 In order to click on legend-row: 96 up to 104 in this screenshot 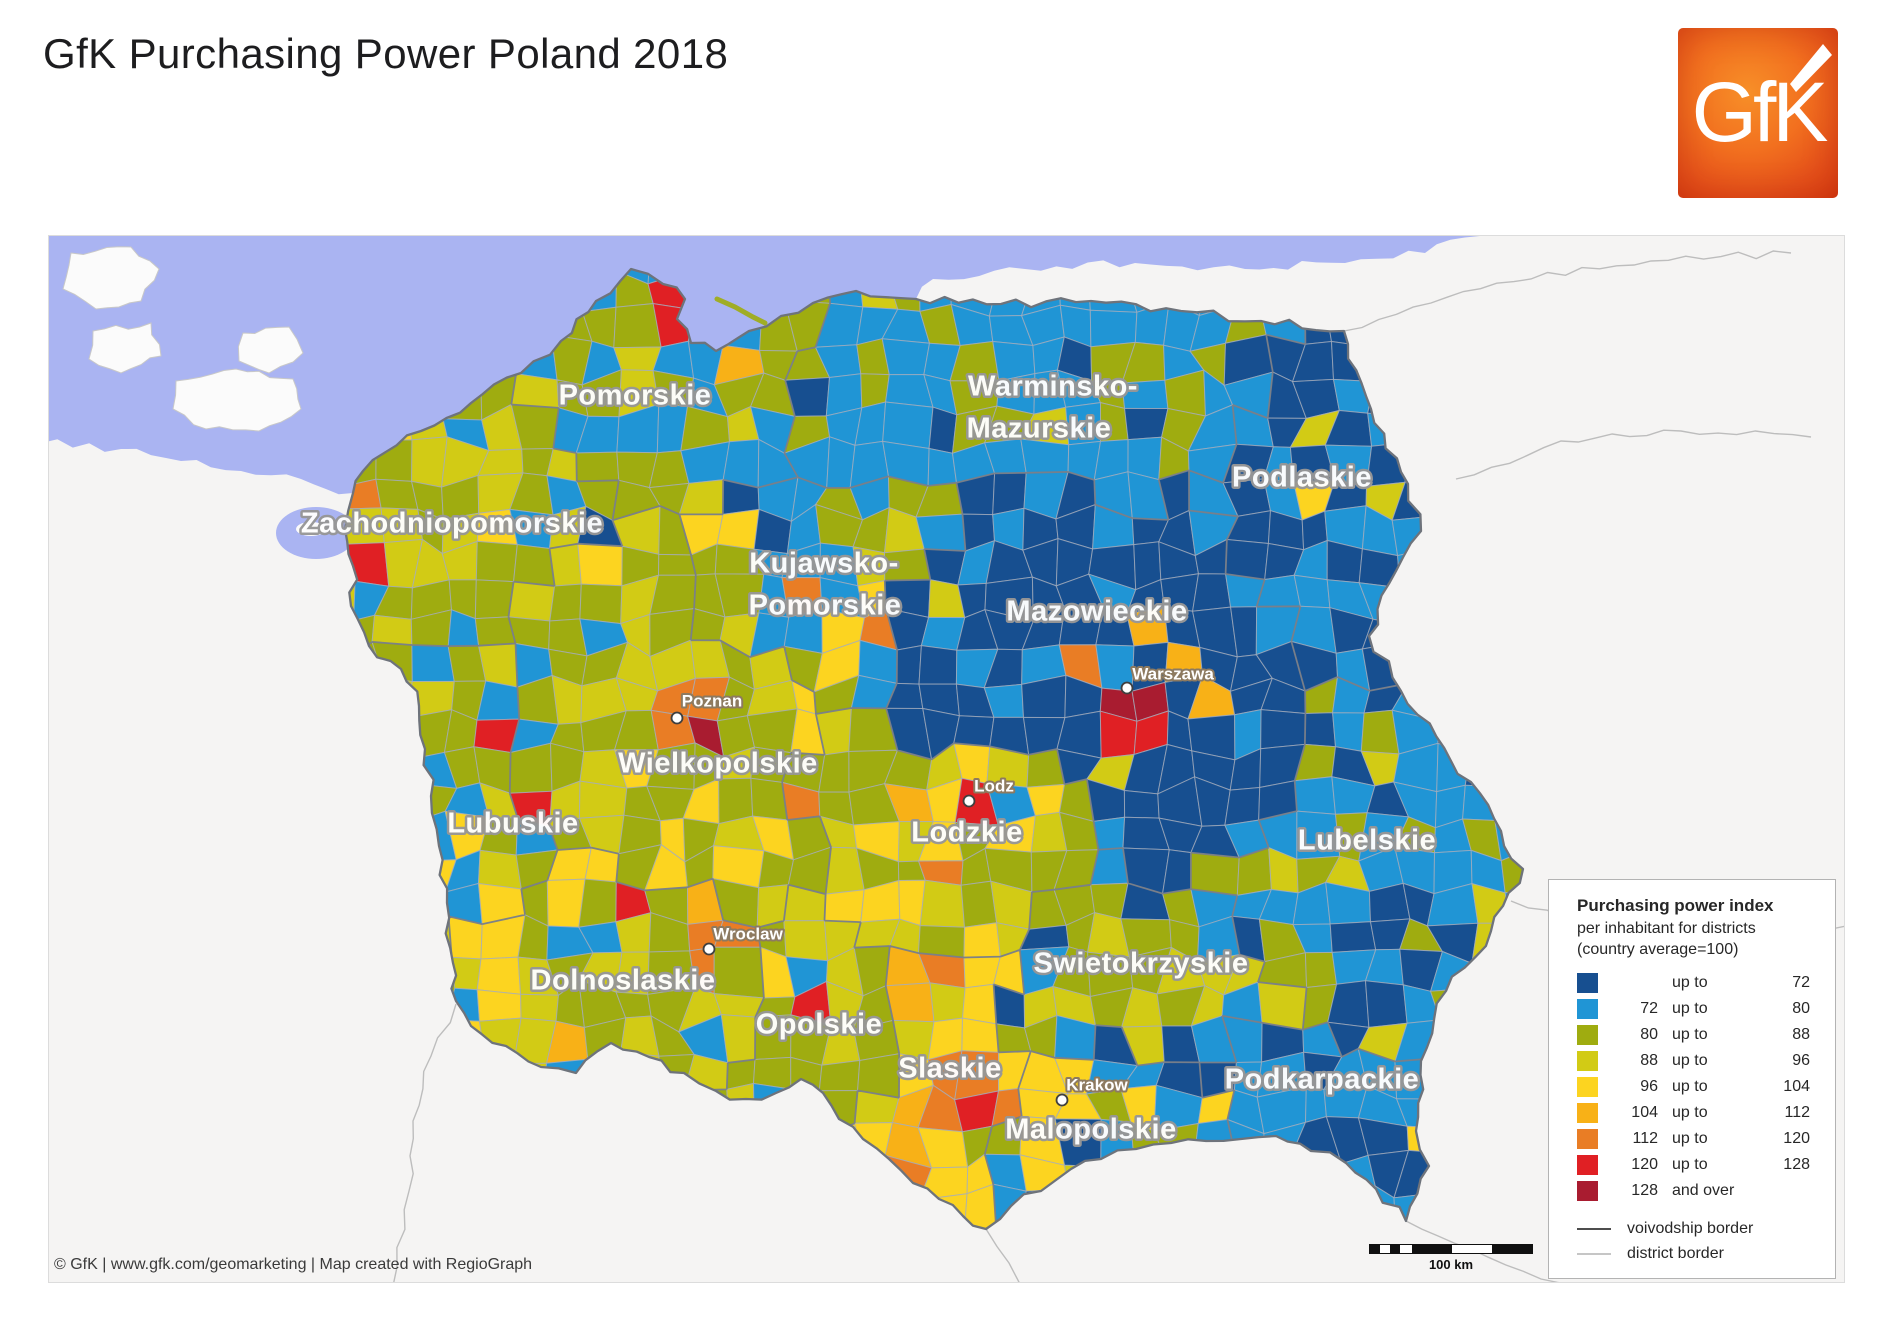, I will do `click(1697, 1087)`.